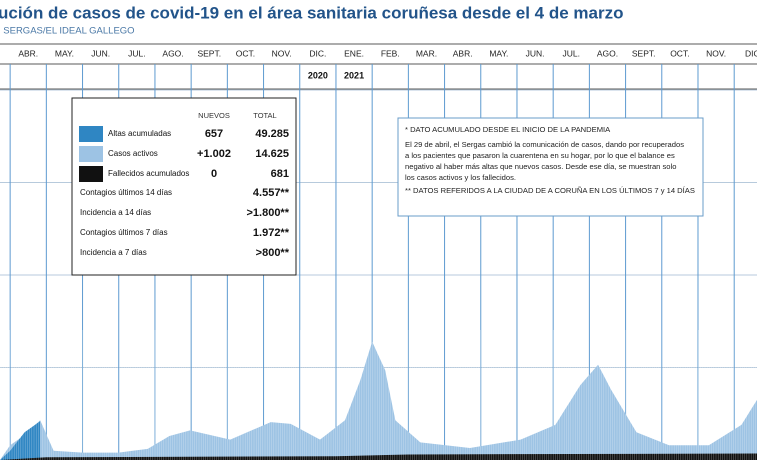 The width and height of the screenshot is (757, 463). Describe the element at coordinates (273, 253) in the screenshot. I see `summary-value: >800**` at that location.